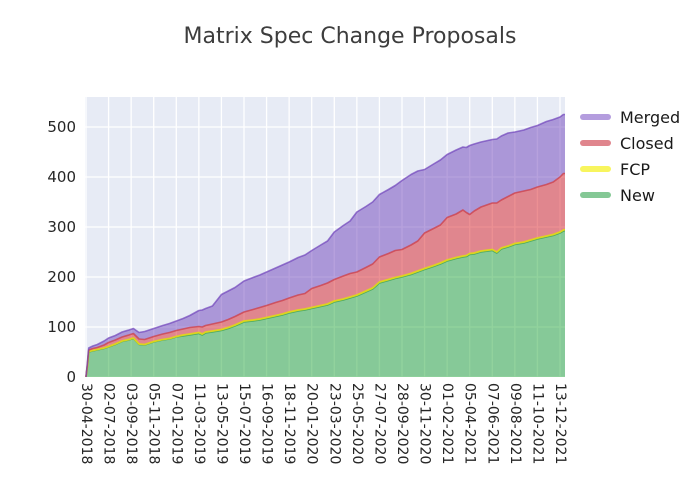 This screenshot has width=700, height=500. What do you see at coordinates (61, 327) in the screenshot?
I see `y-tick-label: 100` at bounding box center [61, 327].